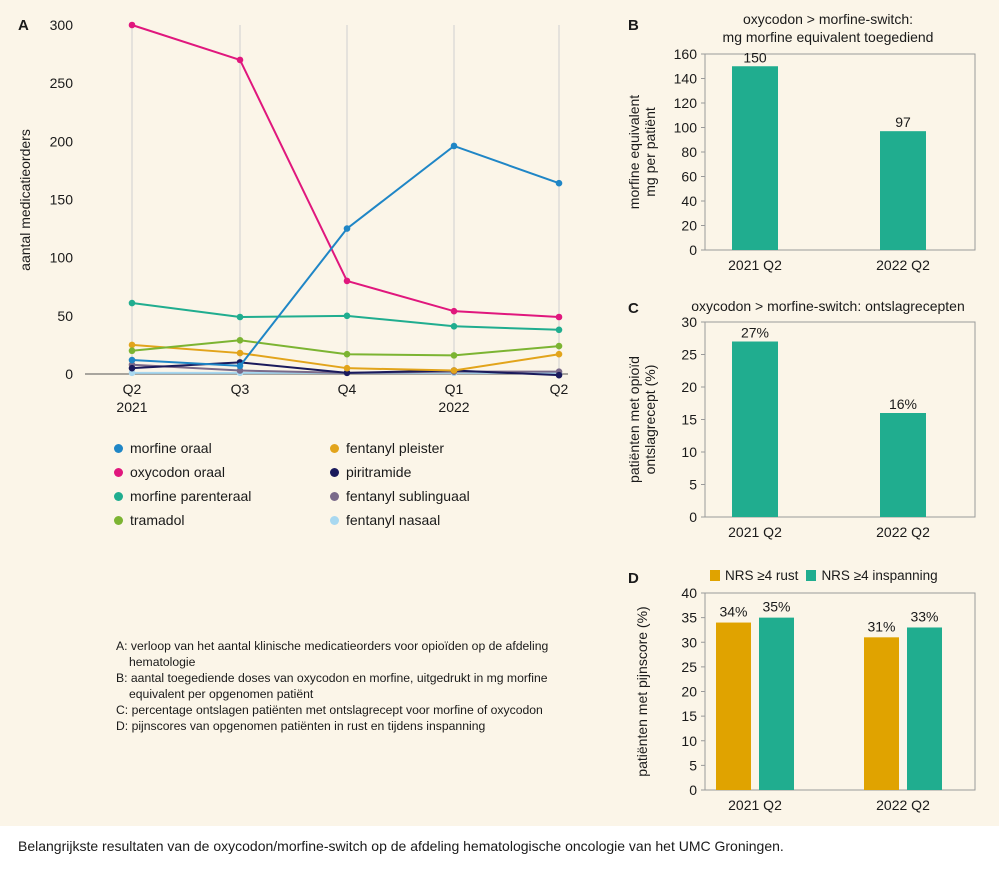 The image size is (999, 871). What do you see at coordinates (689, 387) in the screenshot?
I see `c-ytick-label: 20` at bounding box center [689, 387].